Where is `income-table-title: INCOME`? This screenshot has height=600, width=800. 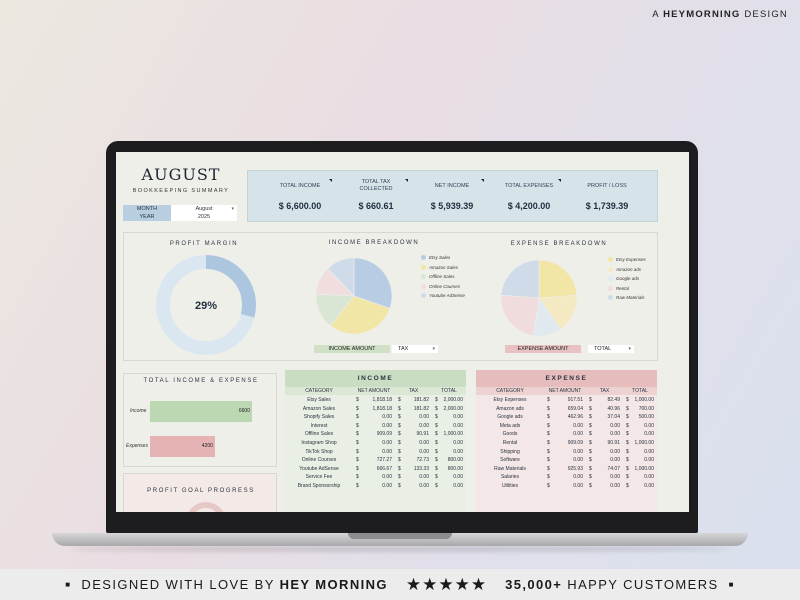
income-table-title: INCOME is located at coordinates (375, 378).